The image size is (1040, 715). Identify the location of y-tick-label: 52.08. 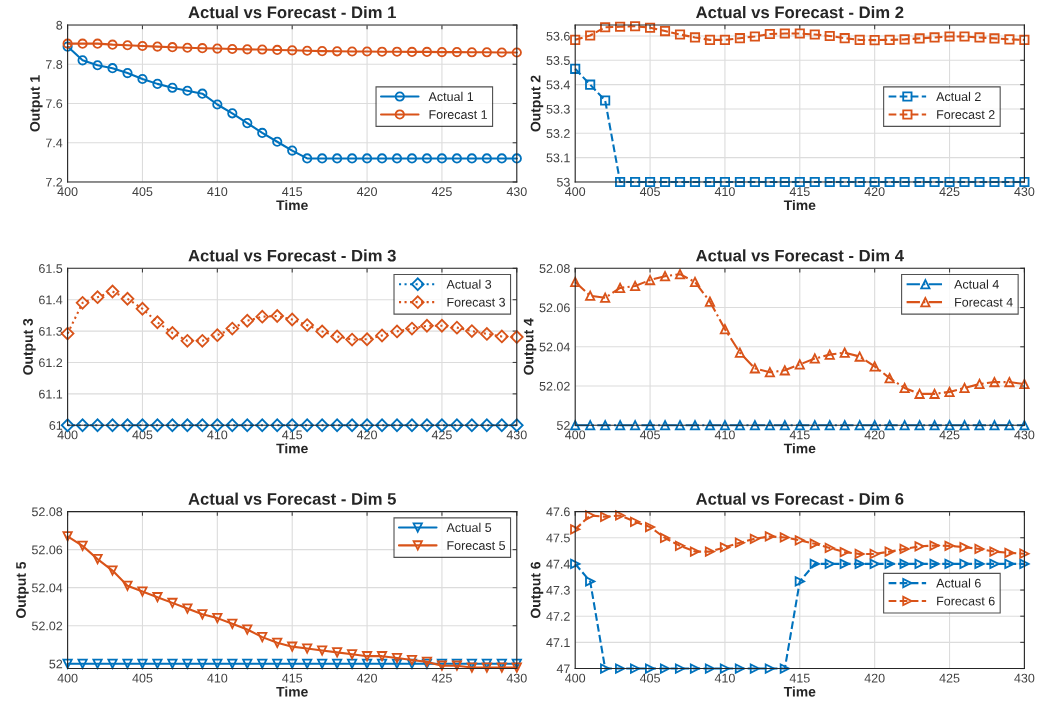
(47, 512).